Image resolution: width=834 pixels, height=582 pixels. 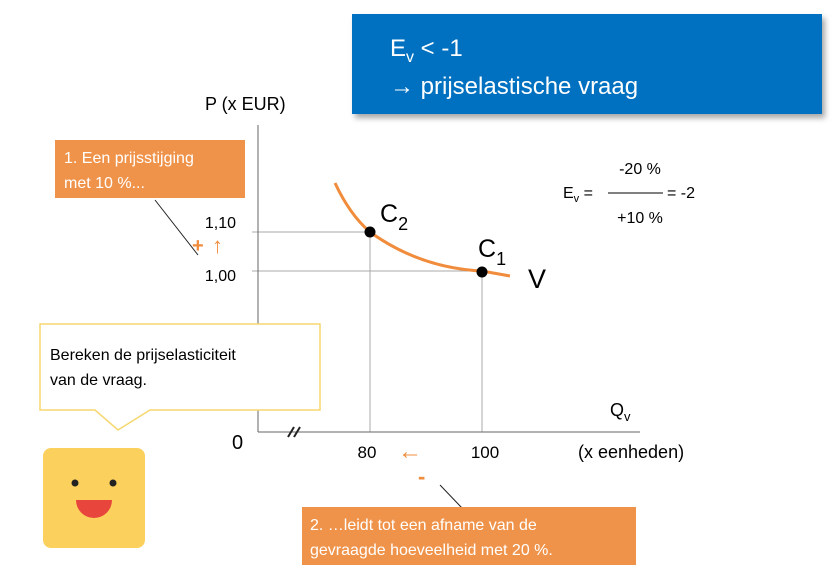 What do you see at coordinates (180, 377) in the screenshot?
I see `speech-bubble` at bounding box center [180, 377].